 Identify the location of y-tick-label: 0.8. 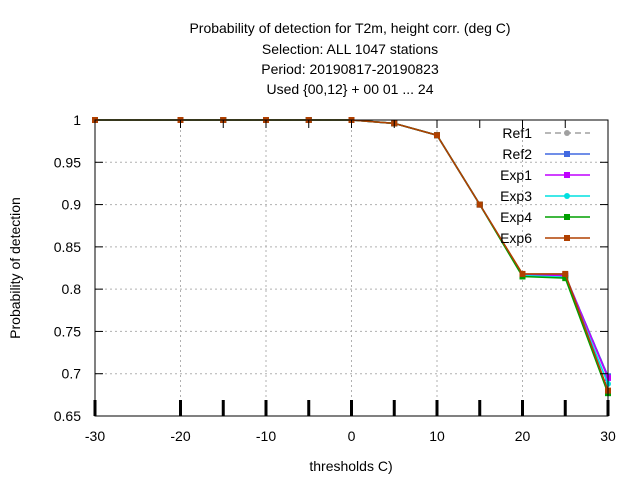
(72, 289).